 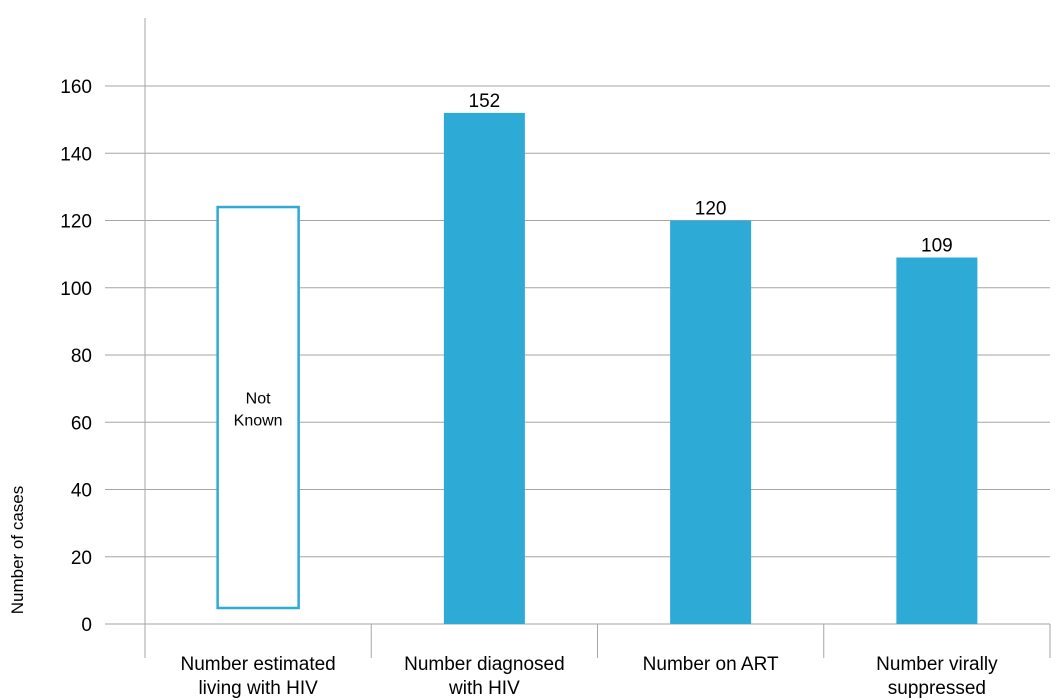 I want to click on y-tick-label-100: 100, so click(x=76, y=289).